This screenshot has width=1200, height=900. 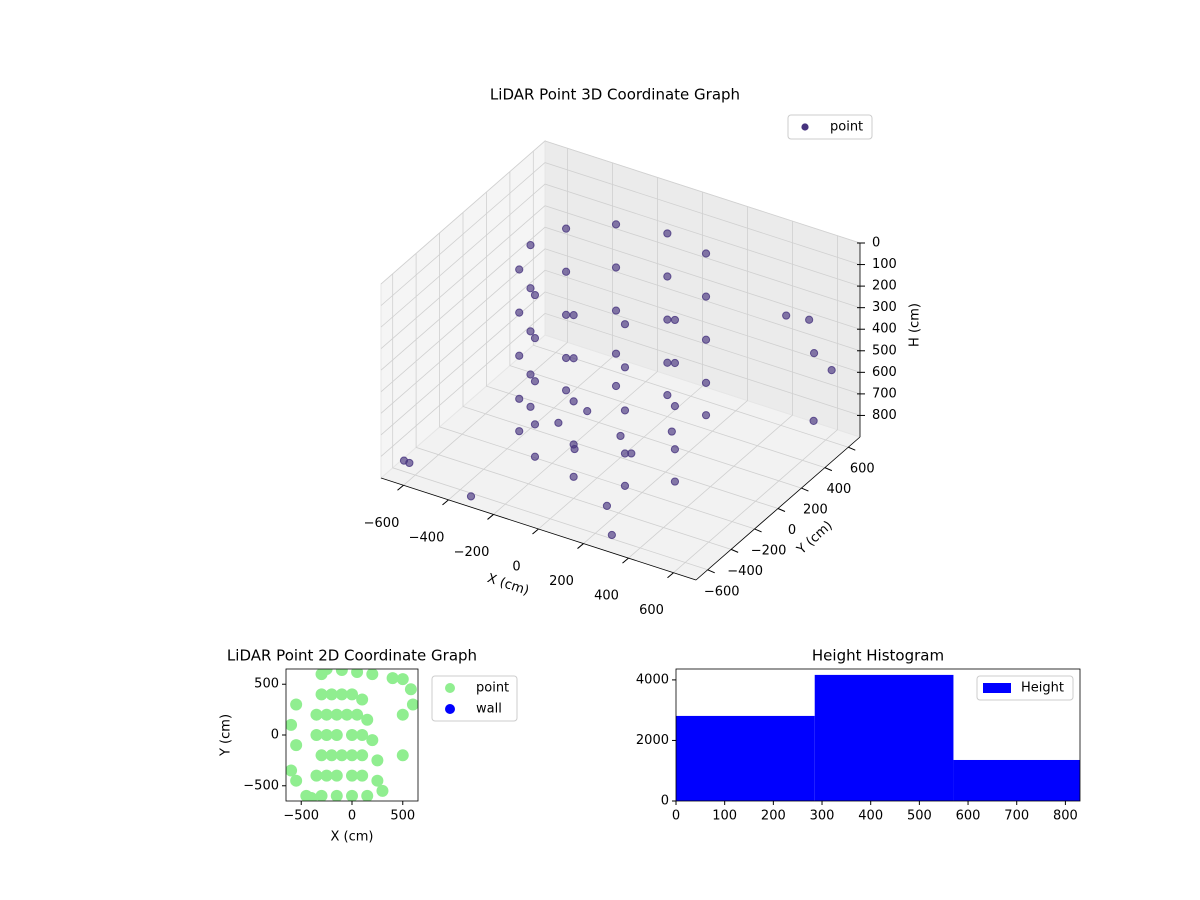 I want to click on z-tick-label: 300, so click(x=884, y=307).